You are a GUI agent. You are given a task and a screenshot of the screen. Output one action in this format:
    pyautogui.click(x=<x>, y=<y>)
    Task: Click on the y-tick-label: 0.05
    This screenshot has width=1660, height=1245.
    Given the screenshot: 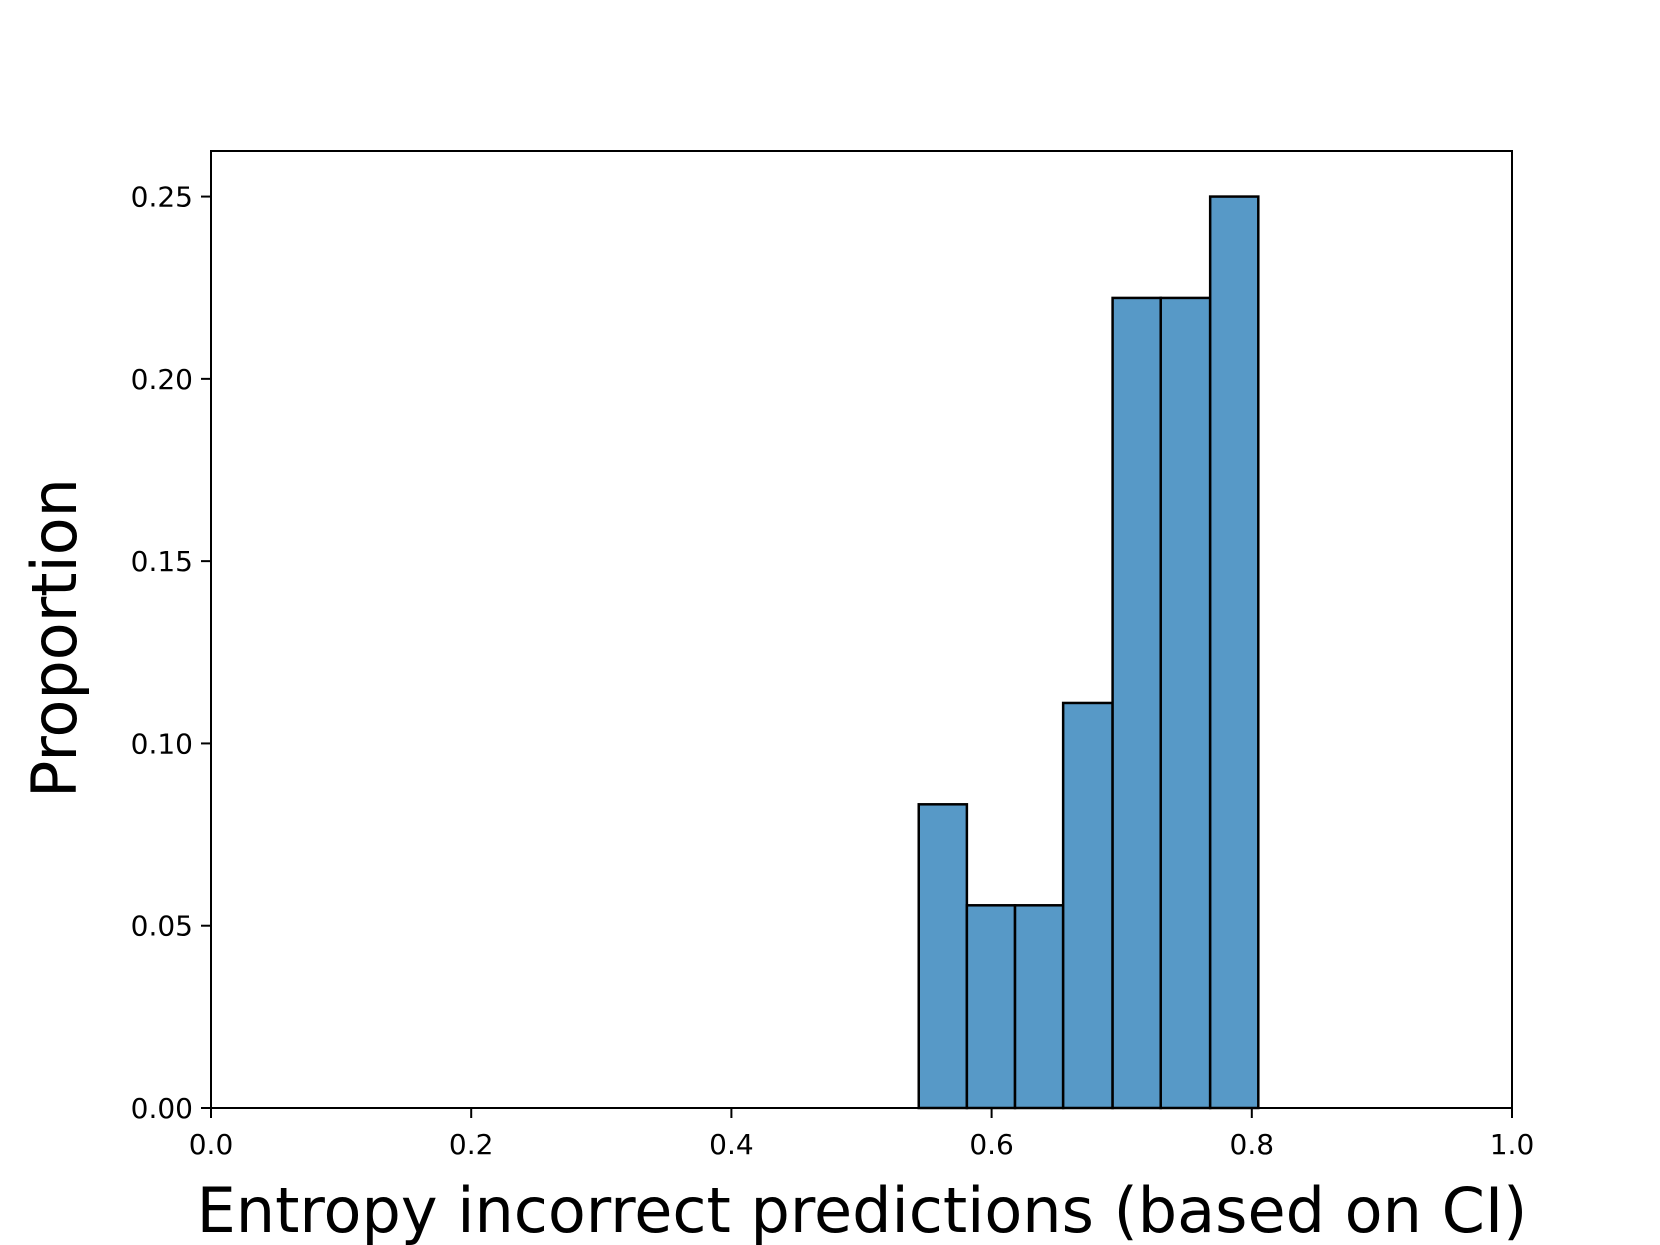 What is the action you would take?
    pyautogui.click(x=162, y=926)
    